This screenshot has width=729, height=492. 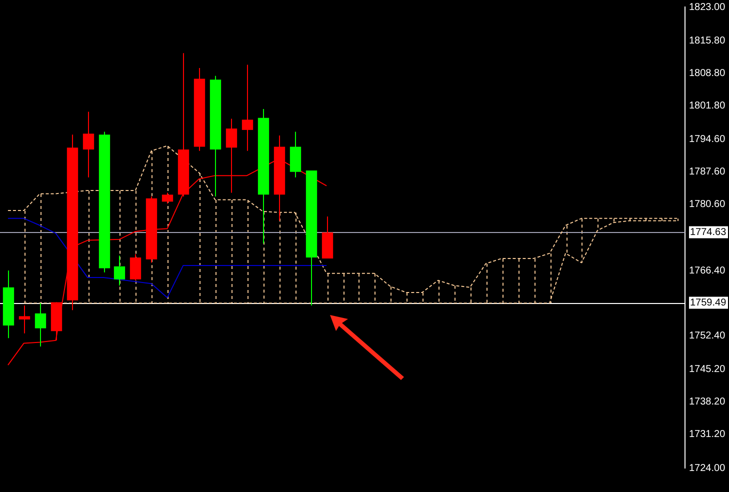 What do you see at coordinates (707, 468) in the screenshot?
I see `y-tick-label: 1724.00` at bounding box center [707, 468].